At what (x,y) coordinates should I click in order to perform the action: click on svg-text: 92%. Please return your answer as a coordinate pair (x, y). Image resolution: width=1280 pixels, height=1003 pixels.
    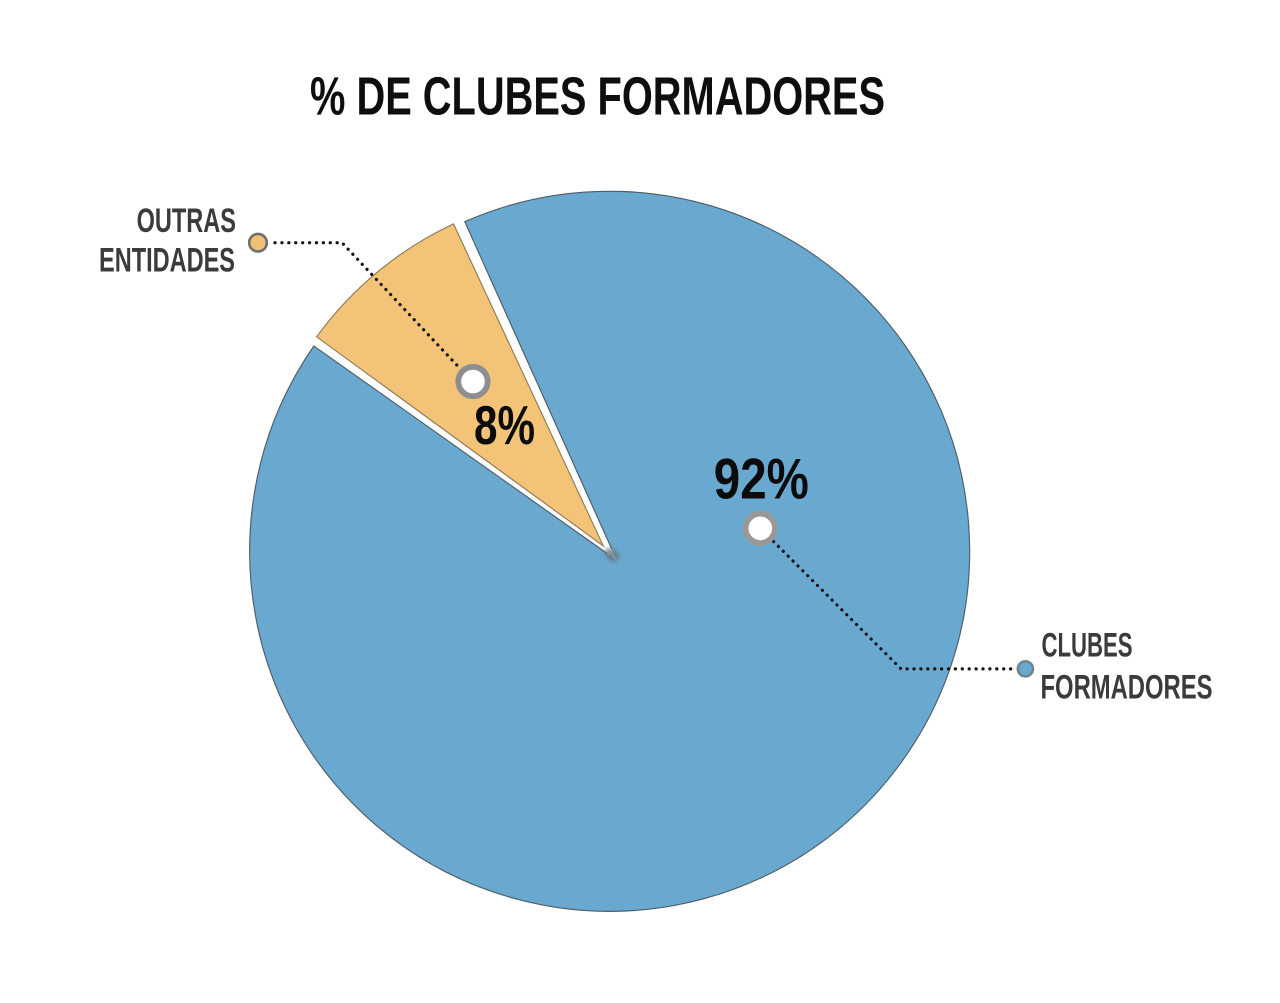
    Looking at the image, I should click on (761, 480).